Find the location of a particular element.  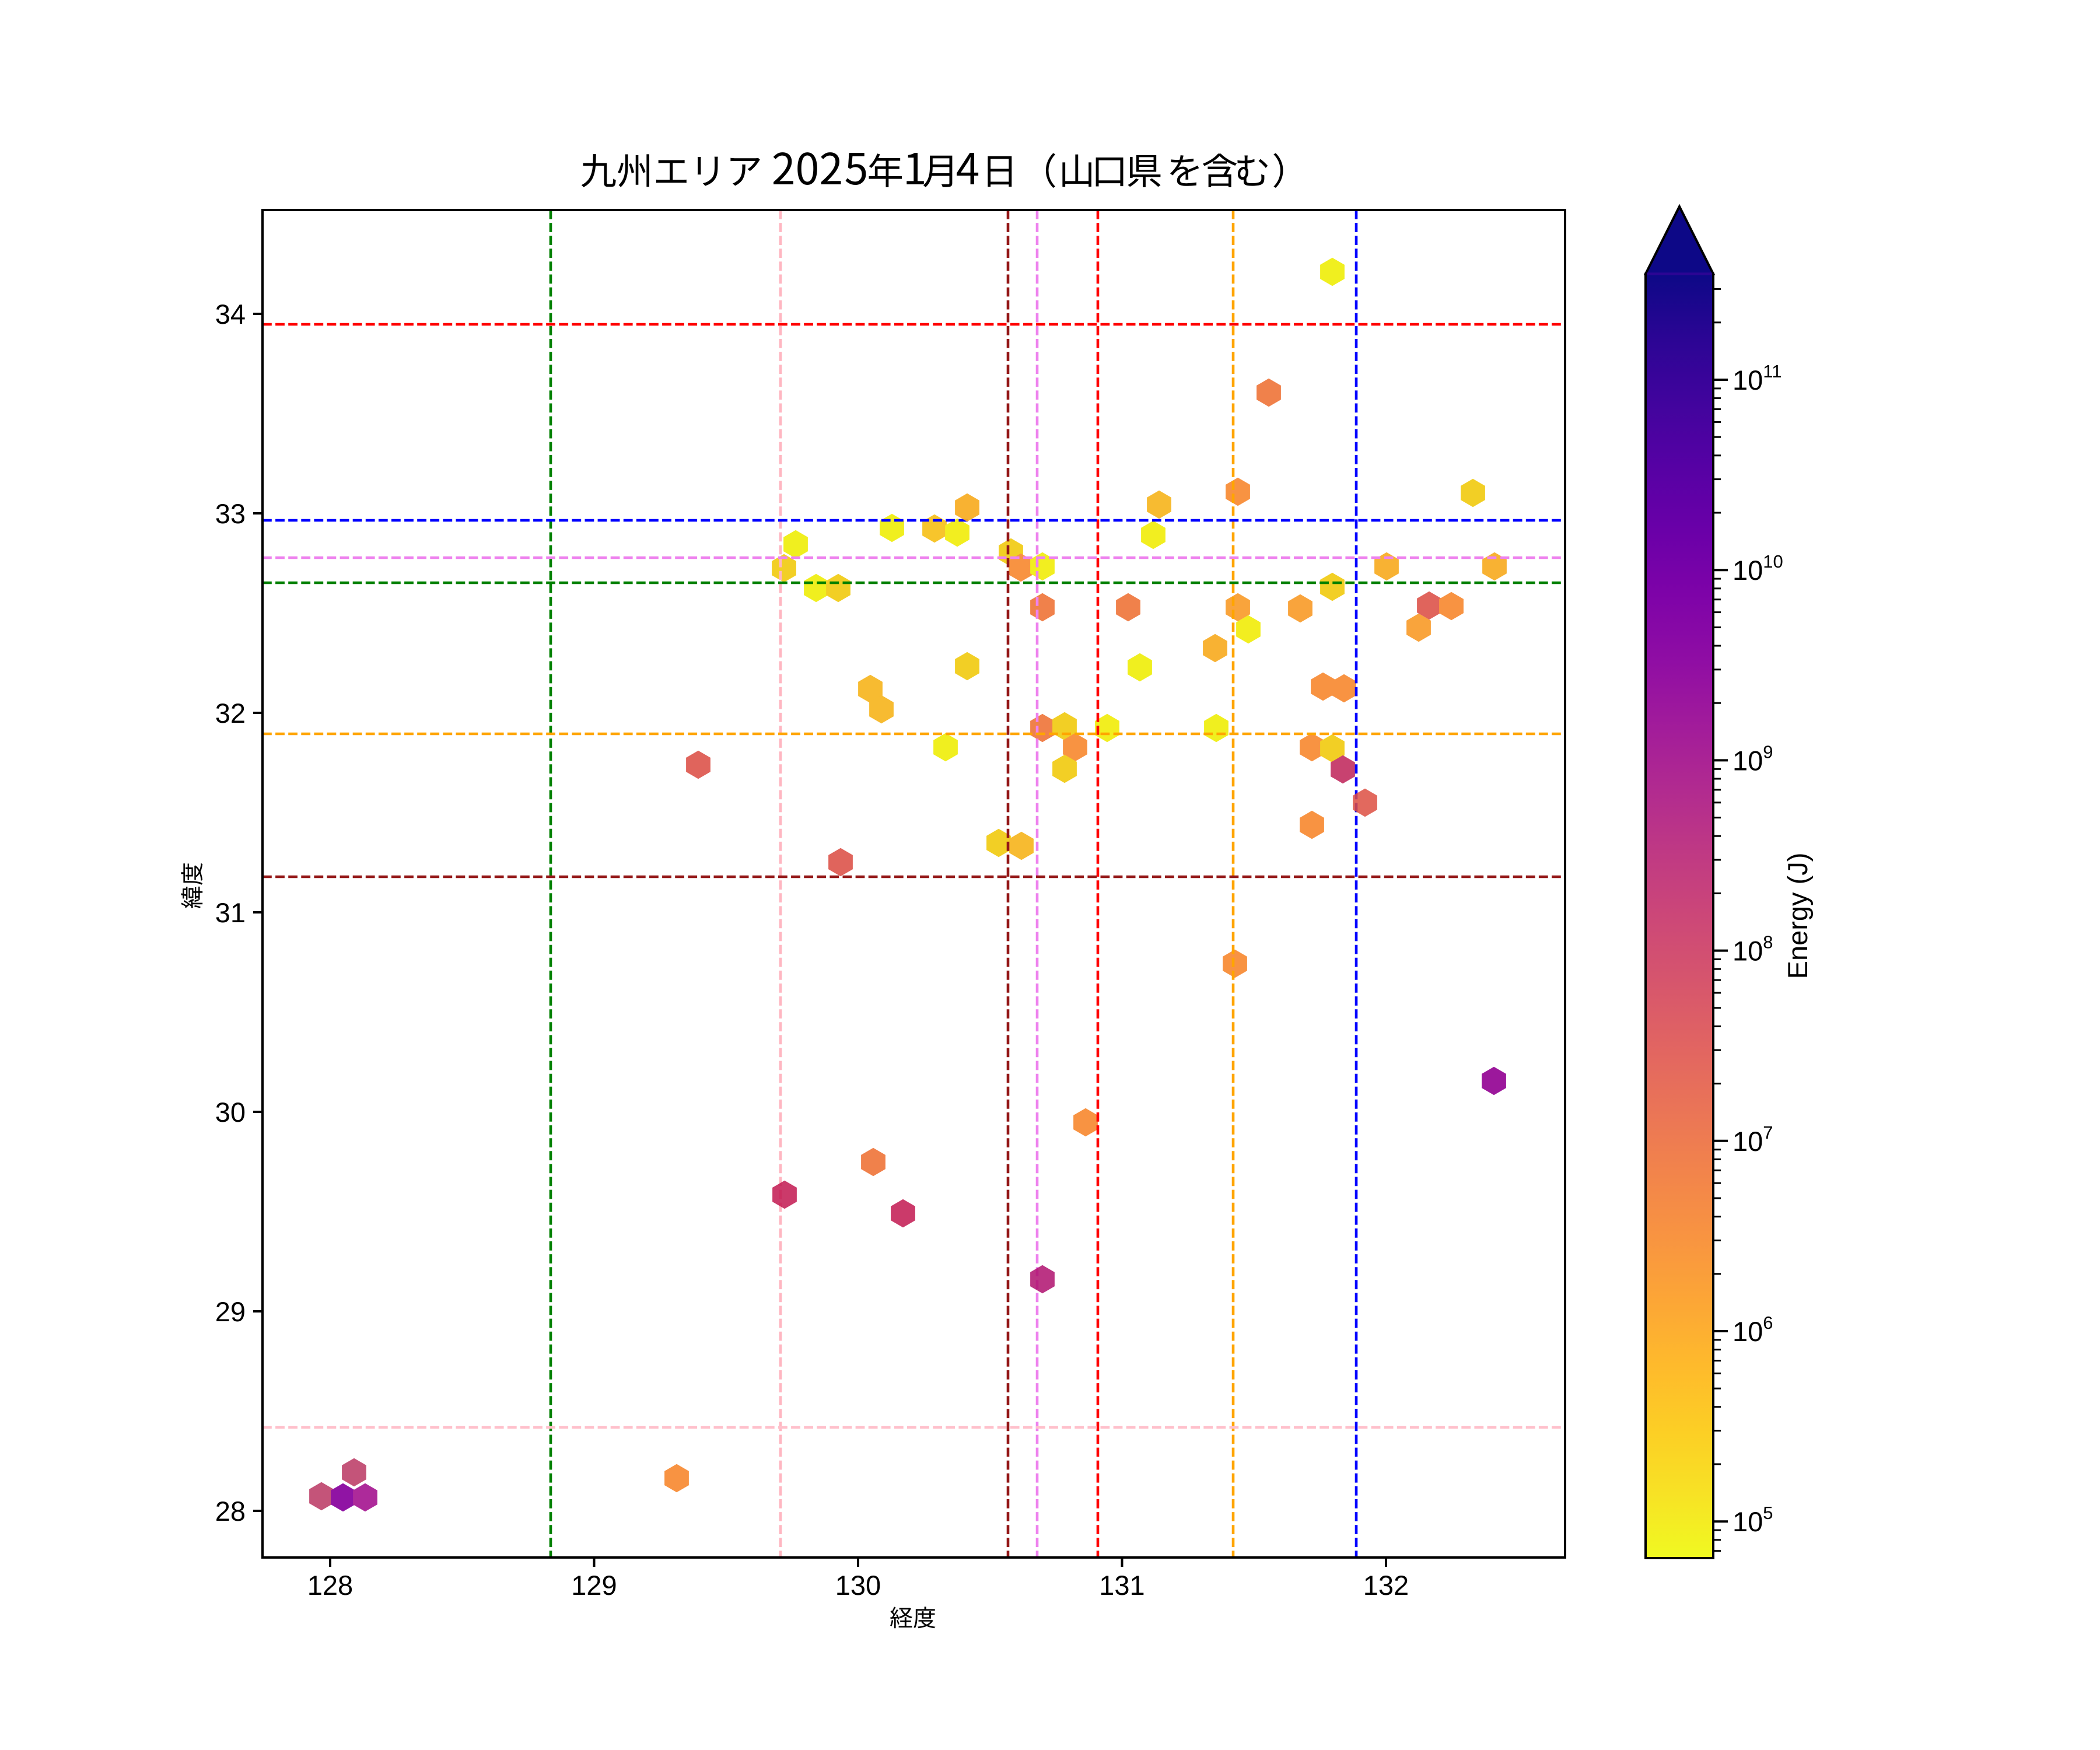

svg-text: 33 is located at coordinates (230, 513).